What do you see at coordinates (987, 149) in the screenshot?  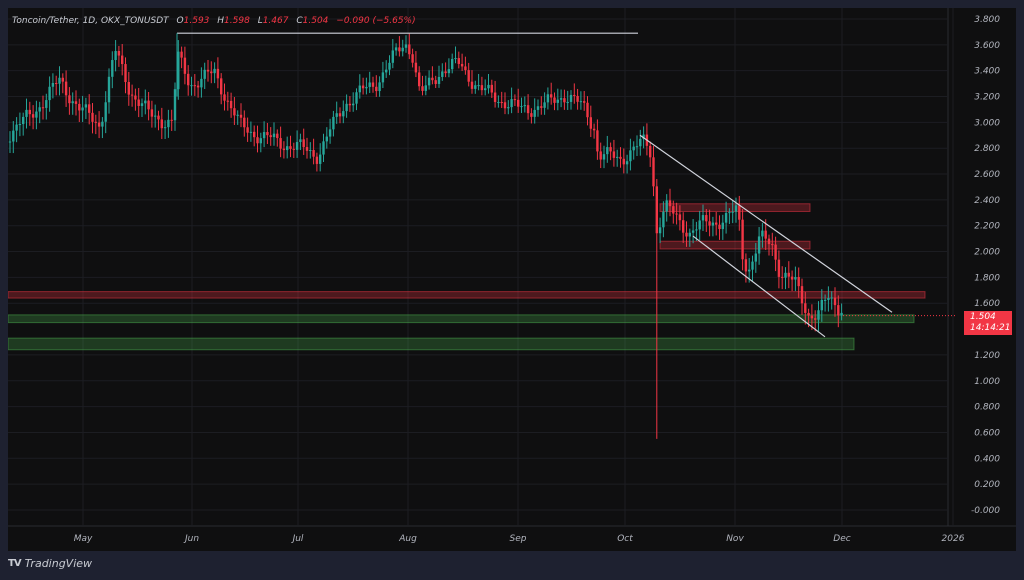 I see `price-axis-label: 2.800` at bounding box center [987, 149].